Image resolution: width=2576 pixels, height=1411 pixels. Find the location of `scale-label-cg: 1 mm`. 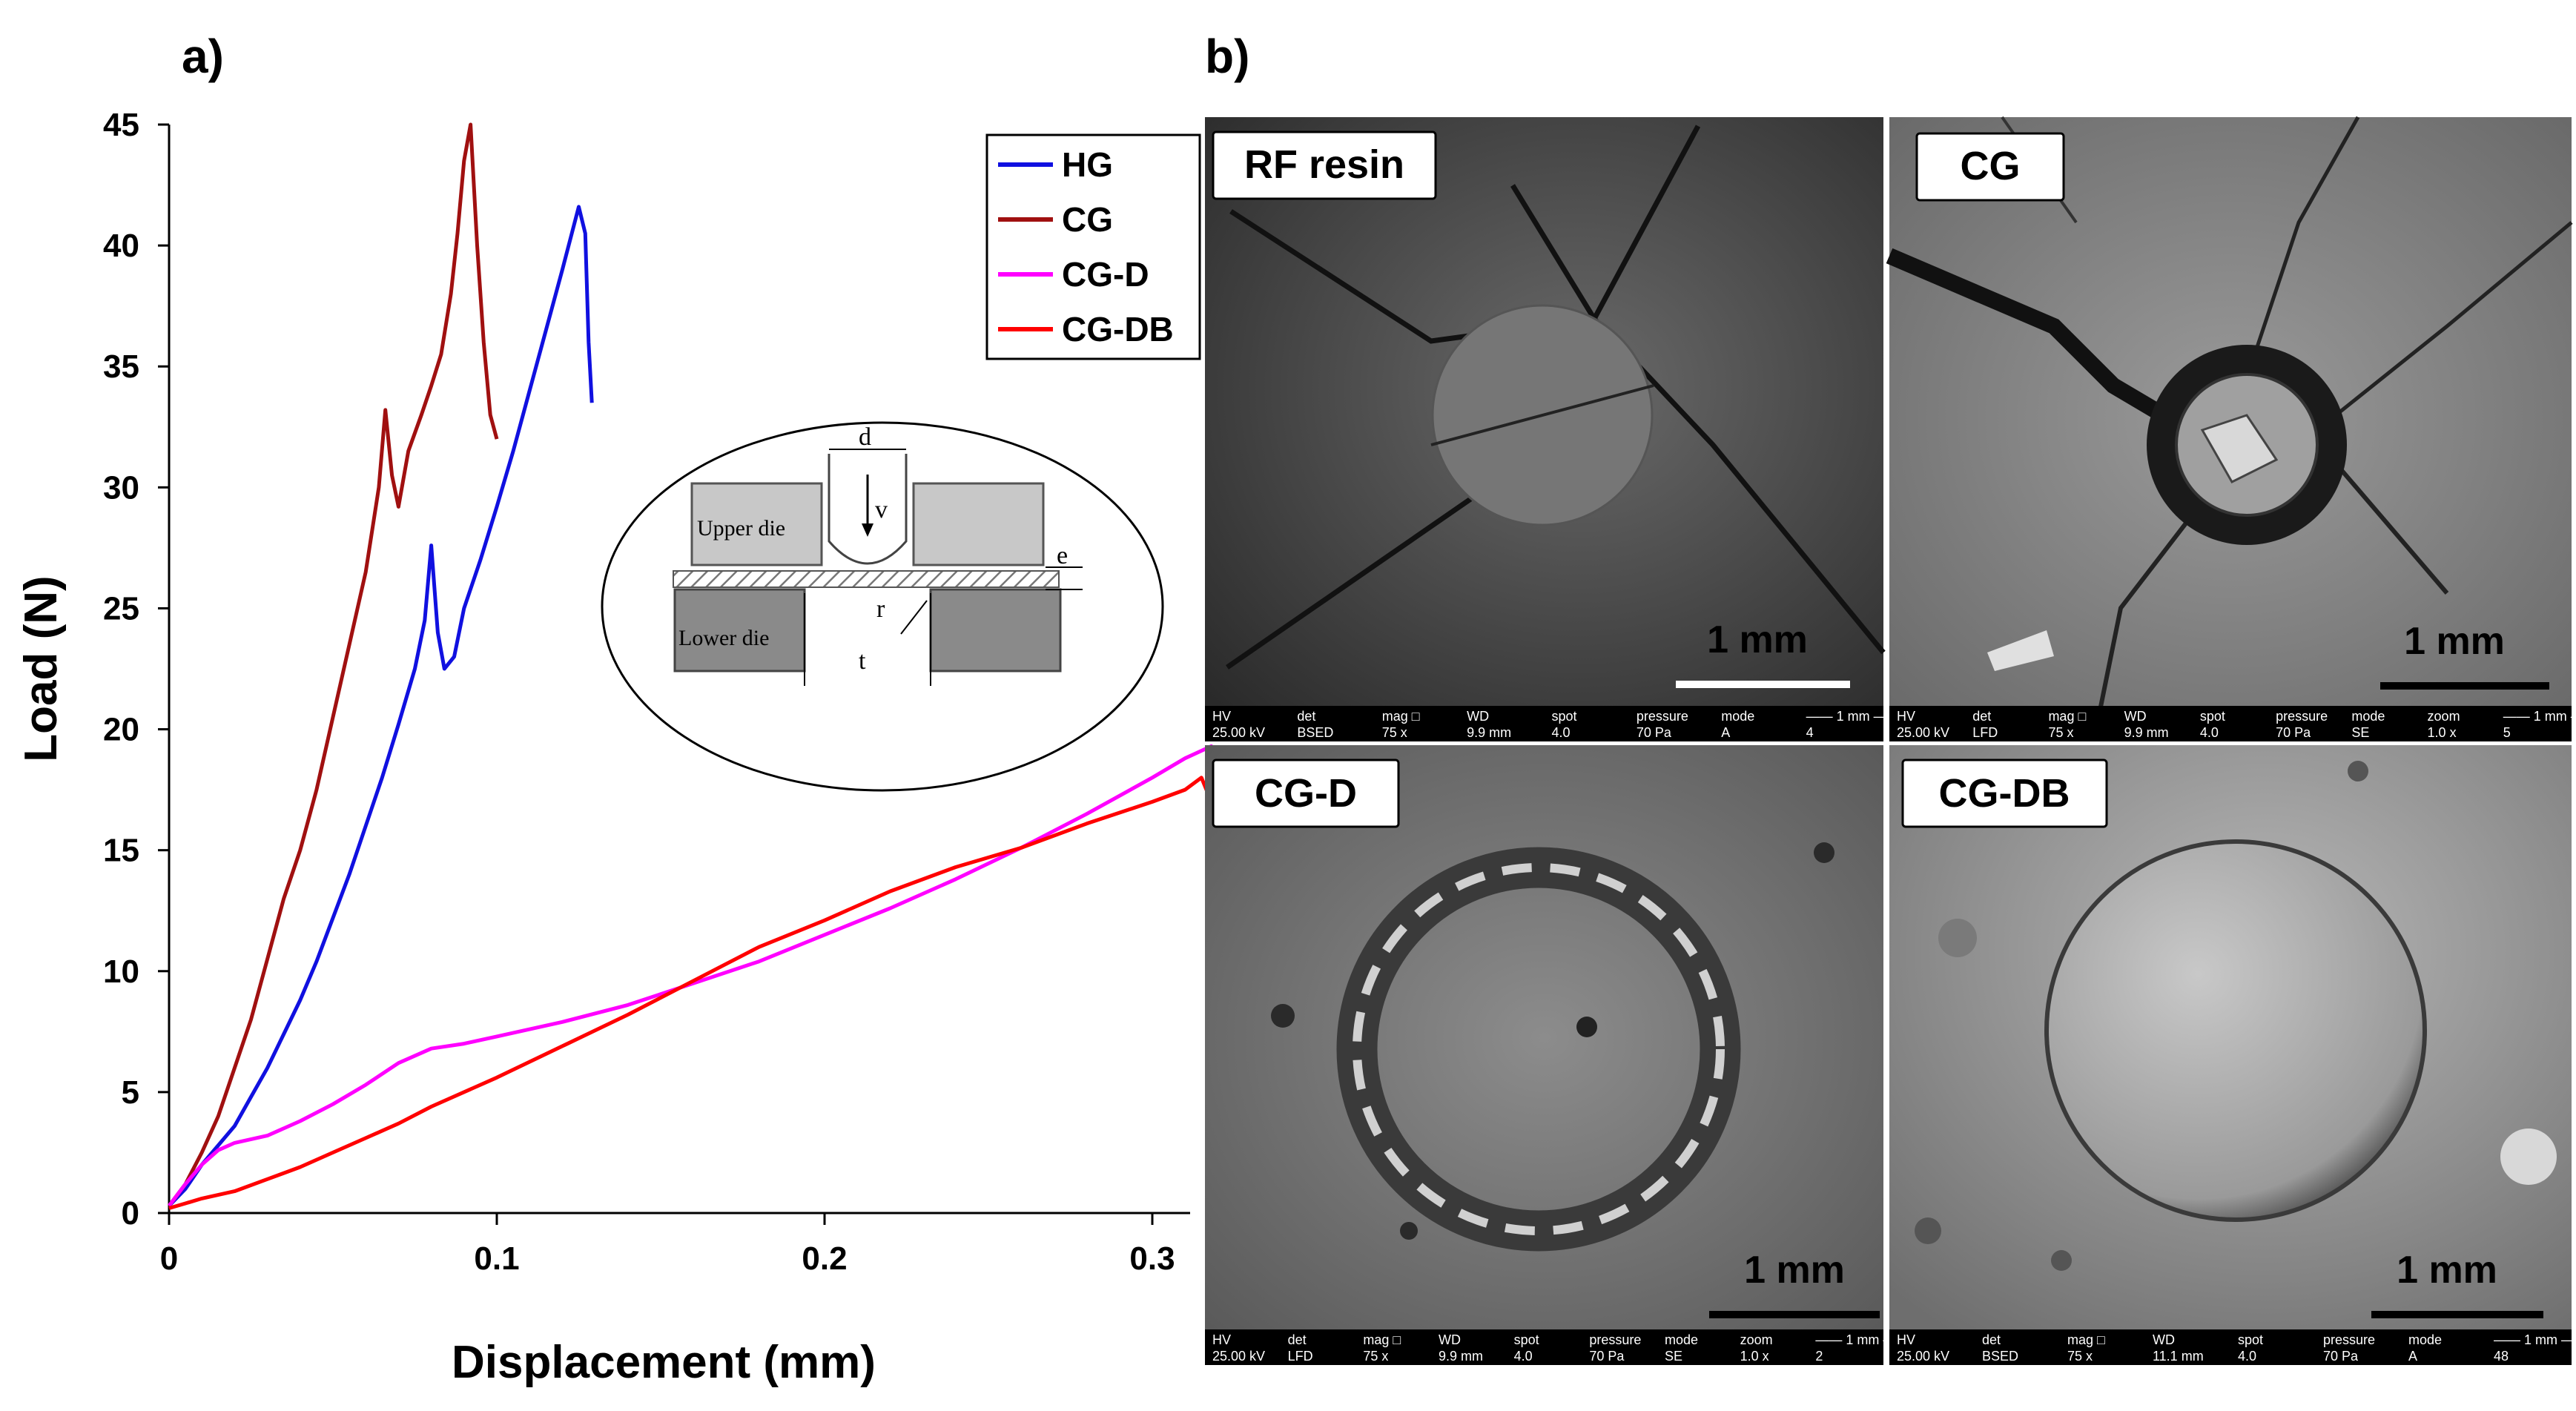

scale-label-cg: 1 mm is located at coordinates (2454, 641).